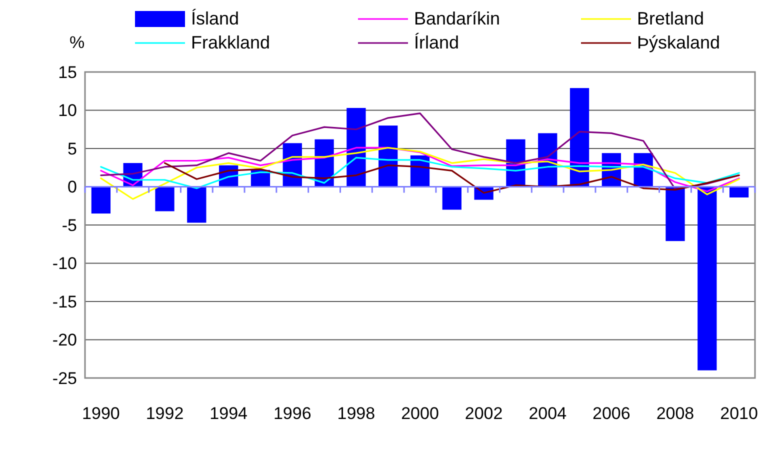 The height and width of the screenshot is (449, 767). Describe the element at coordinates (356, 413) in the screenshot. I see `x-tick-label: 1998` at that location.